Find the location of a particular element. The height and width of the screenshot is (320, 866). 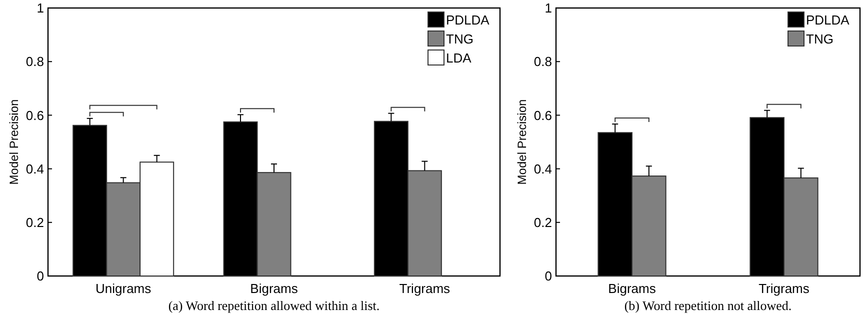

text: (b) Word repetition not allowed. is located at coordinates (708, 305).